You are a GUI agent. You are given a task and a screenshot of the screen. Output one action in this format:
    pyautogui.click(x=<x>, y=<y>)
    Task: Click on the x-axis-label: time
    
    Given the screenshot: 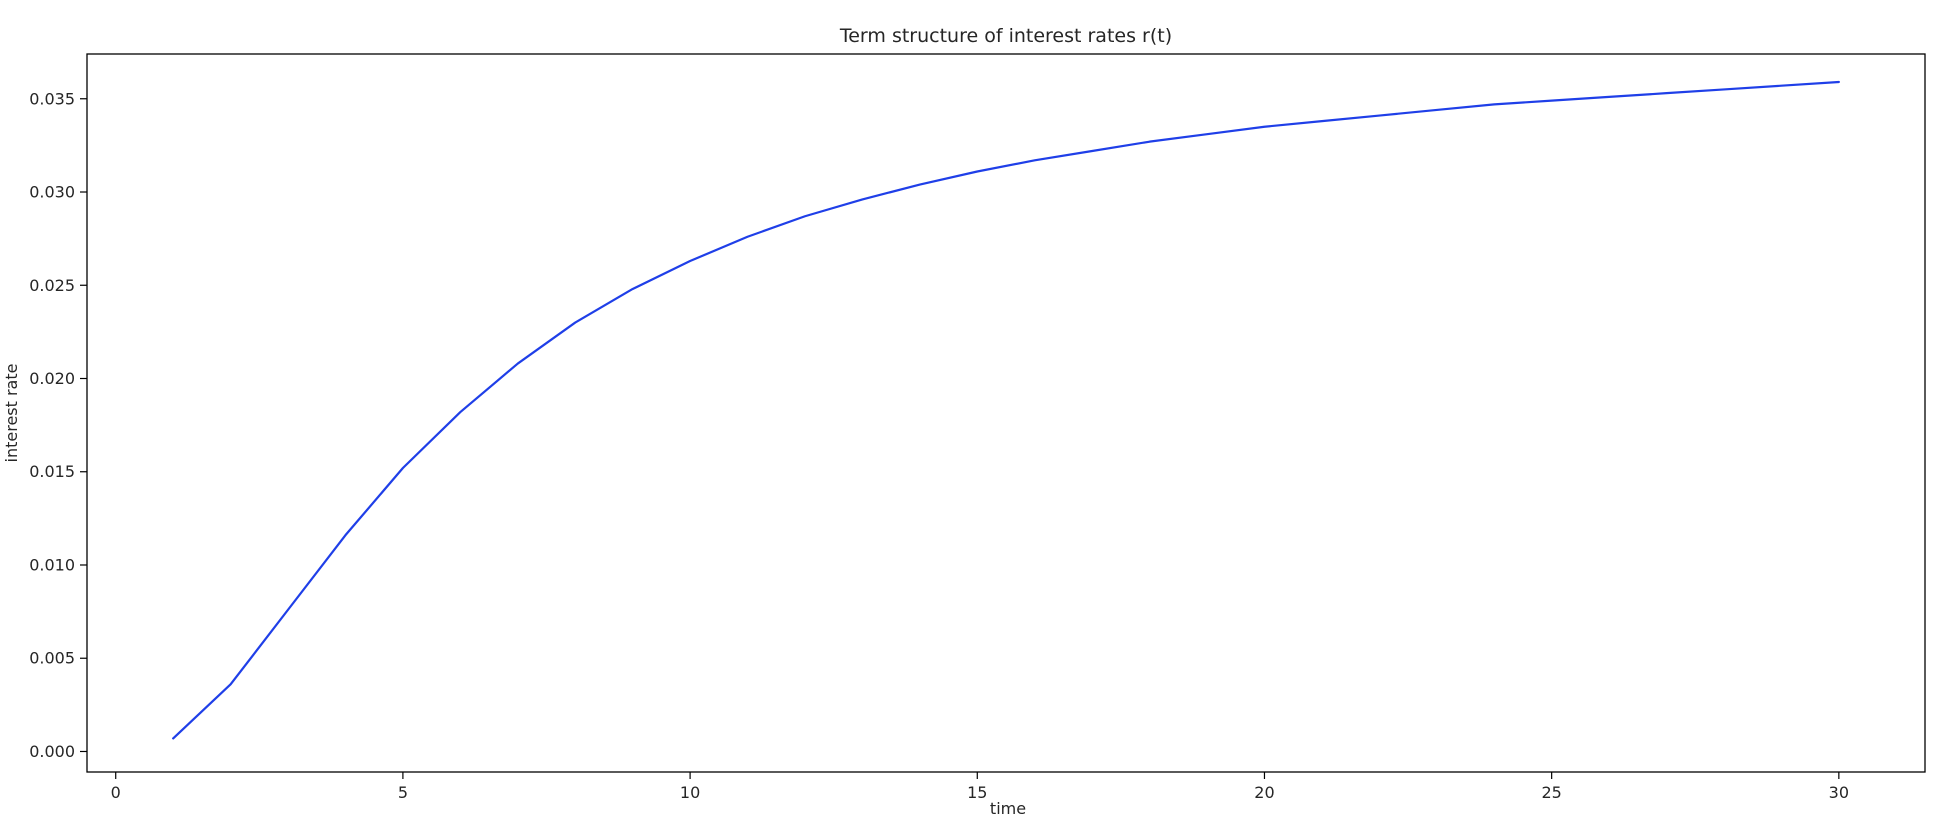 What is the action you would take?
    pyautogui.click(x=1008, y=808)
    